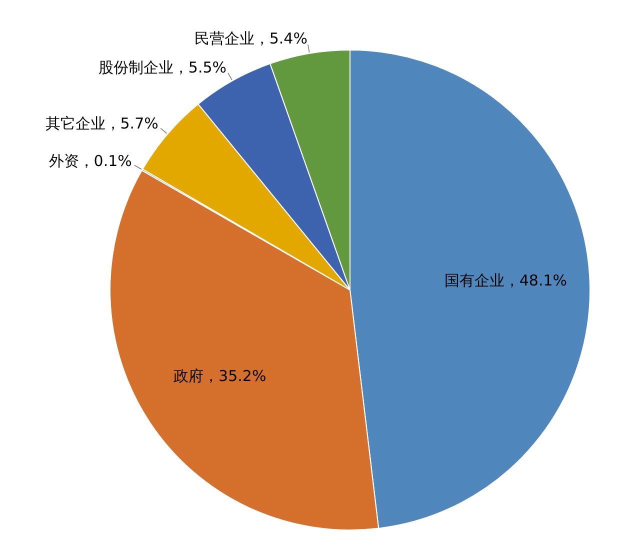 The height and width of the screenshot is (543, 620). I want to click on slice-label: 民营企业, so click(224, 39).